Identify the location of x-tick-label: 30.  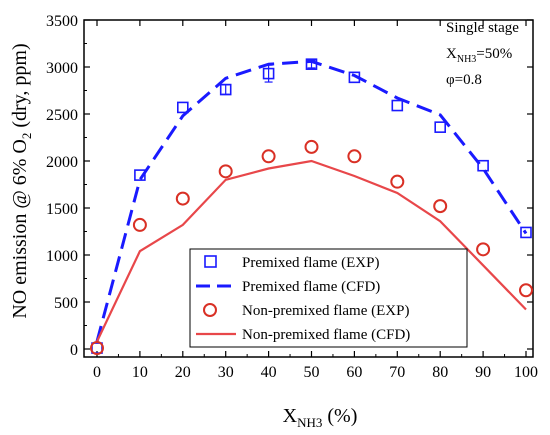
(226, 372).